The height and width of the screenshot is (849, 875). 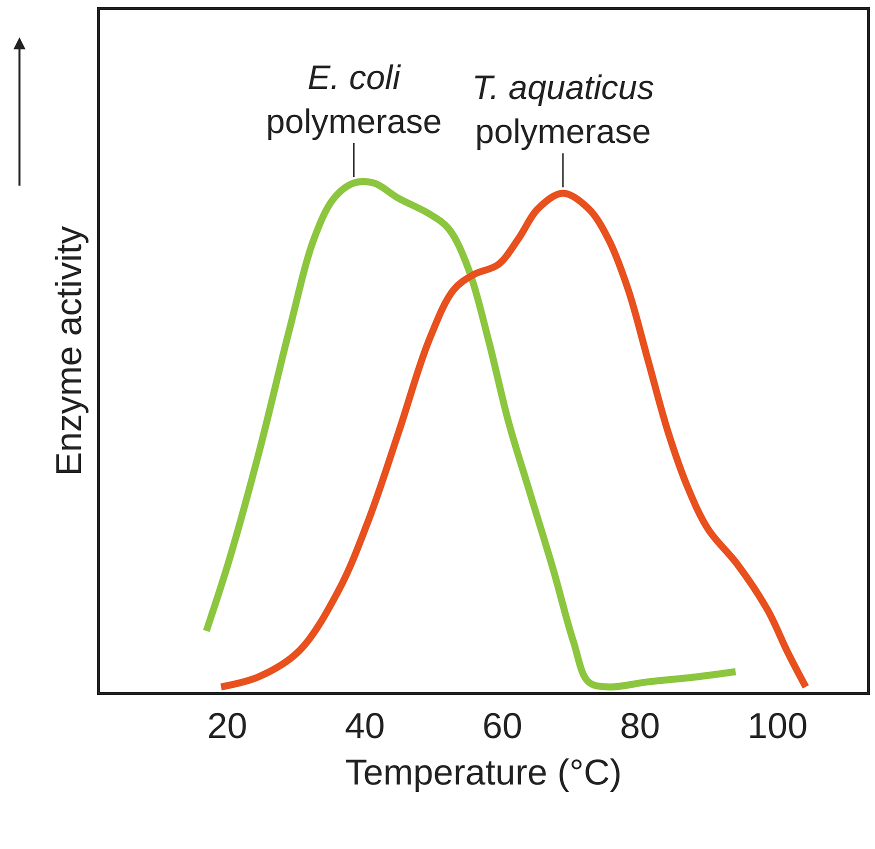 What do you see at coordinates (778, 725) in the screenshot?
I see `x-tick-label: 100` at bounding box center [778, 725].